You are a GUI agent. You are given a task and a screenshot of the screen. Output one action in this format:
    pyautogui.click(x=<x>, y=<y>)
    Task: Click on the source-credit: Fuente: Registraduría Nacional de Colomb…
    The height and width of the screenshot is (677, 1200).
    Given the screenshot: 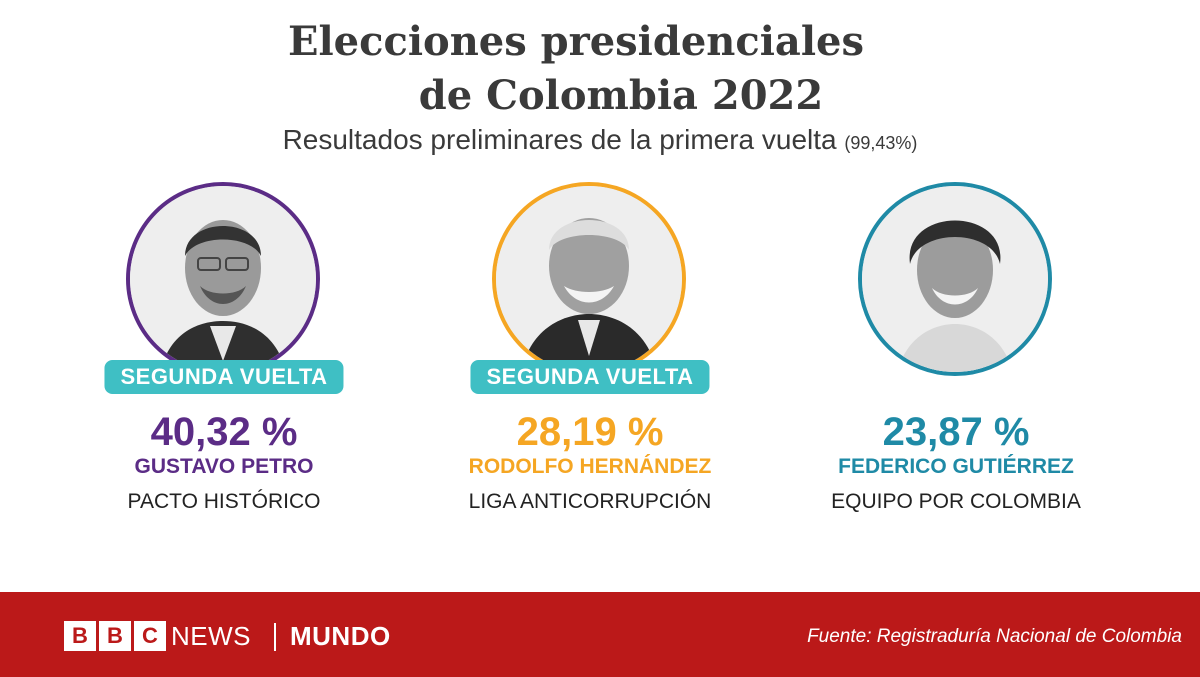 What is the action you would take?
    pyautogui.click(x=994, y=636)
    